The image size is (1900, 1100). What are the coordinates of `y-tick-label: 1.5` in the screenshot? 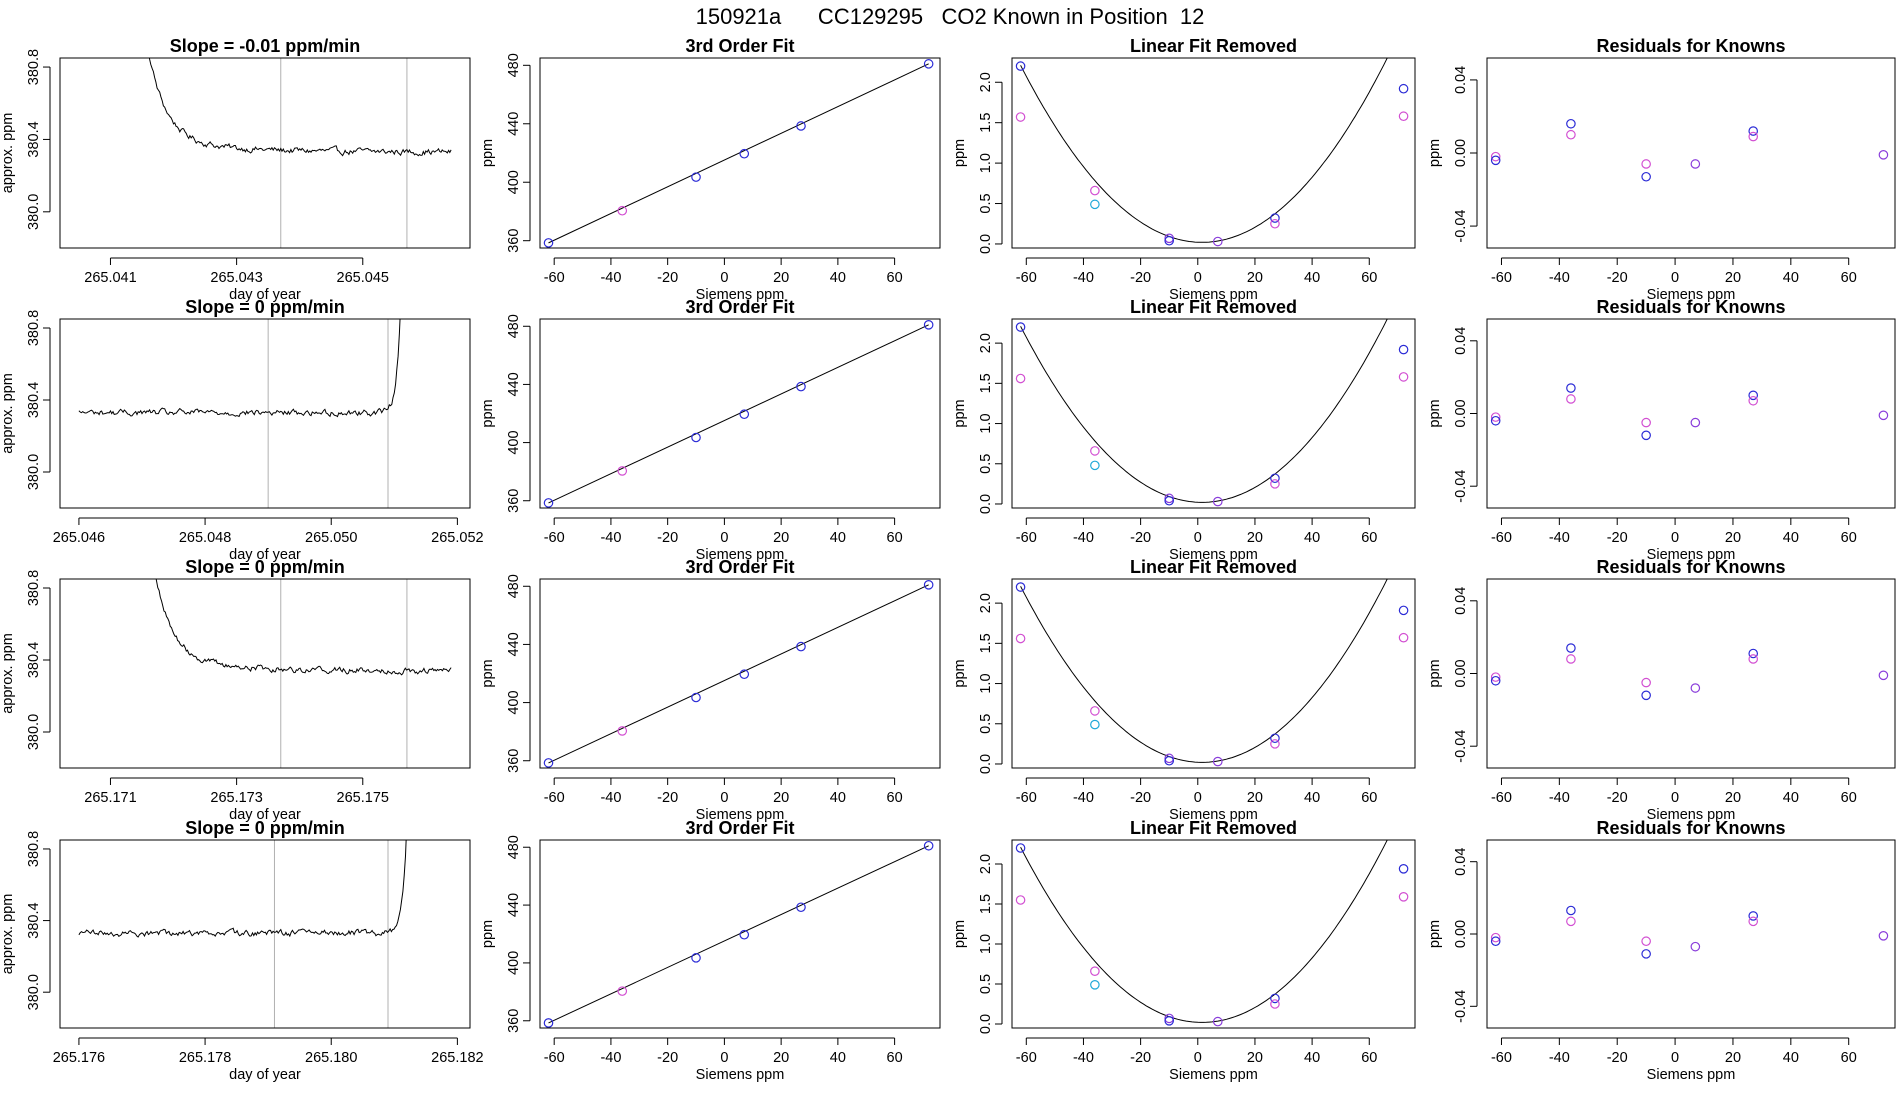 It's located at (986, 123).